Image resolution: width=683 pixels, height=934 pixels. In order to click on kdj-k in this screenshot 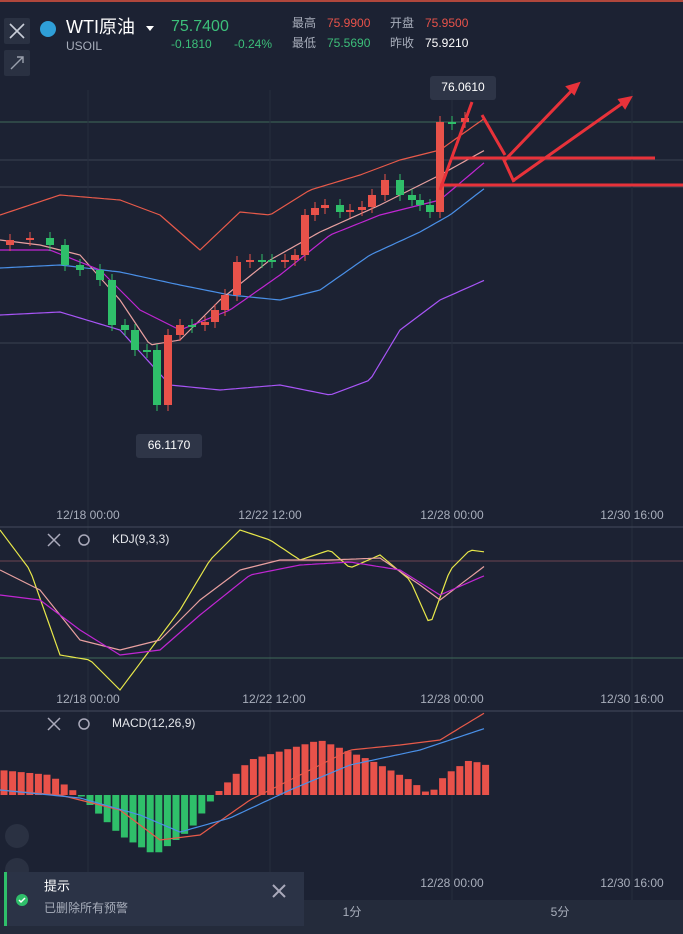, I will do `click(242, 604)`.